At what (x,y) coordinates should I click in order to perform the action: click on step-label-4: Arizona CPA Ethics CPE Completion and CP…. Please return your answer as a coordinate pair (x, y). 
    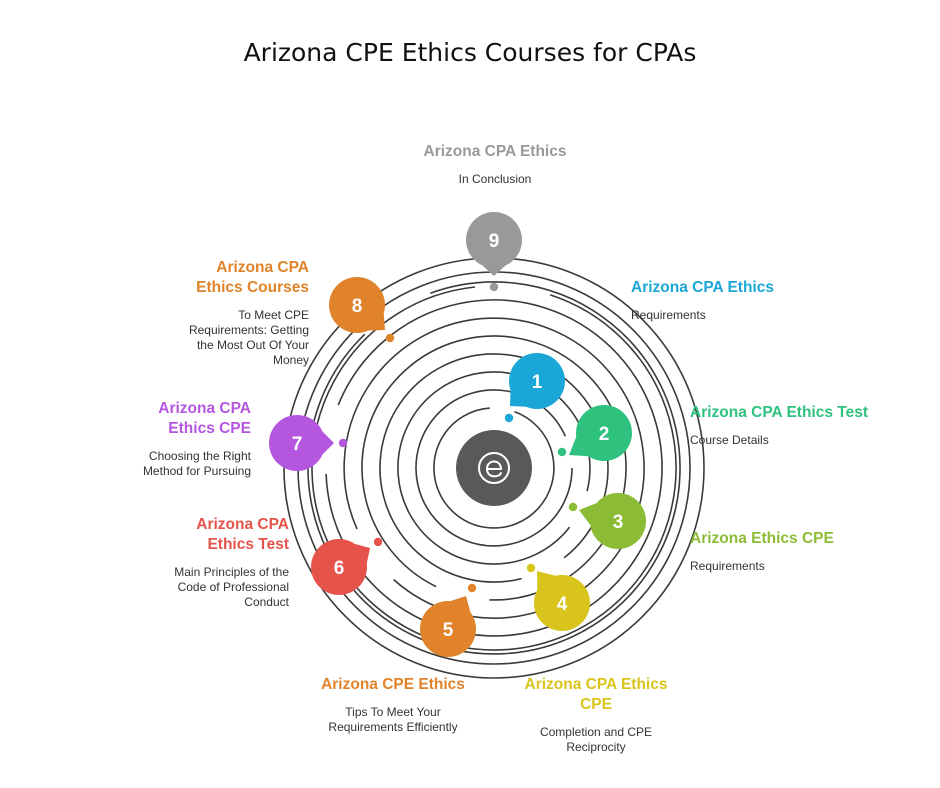
    Looking at the image, I should click on (596, 715).